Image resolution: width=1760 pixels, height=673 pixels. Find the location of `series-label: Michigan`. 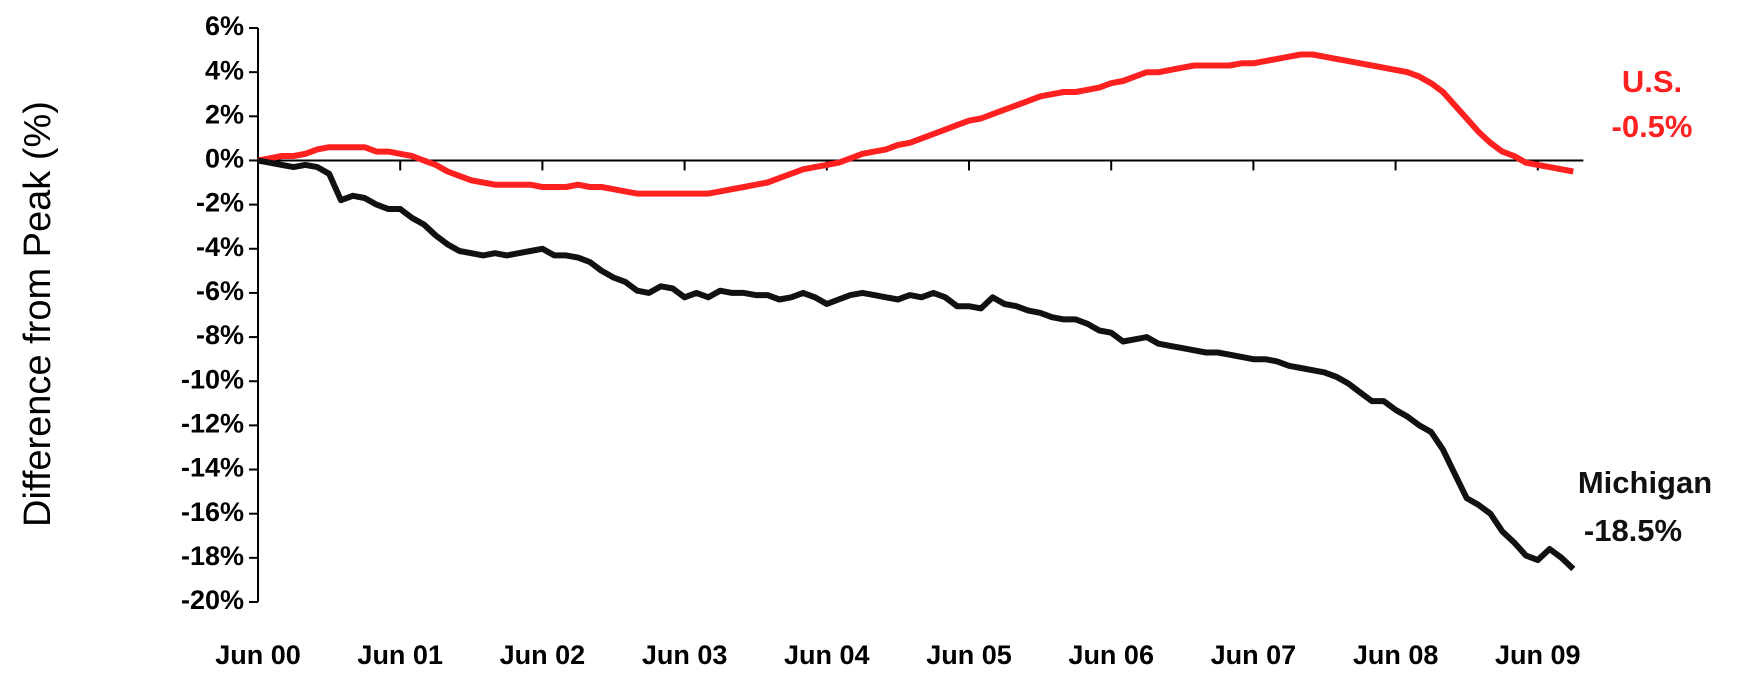

series-label: Michigan is located at coordinates (1645, 482).